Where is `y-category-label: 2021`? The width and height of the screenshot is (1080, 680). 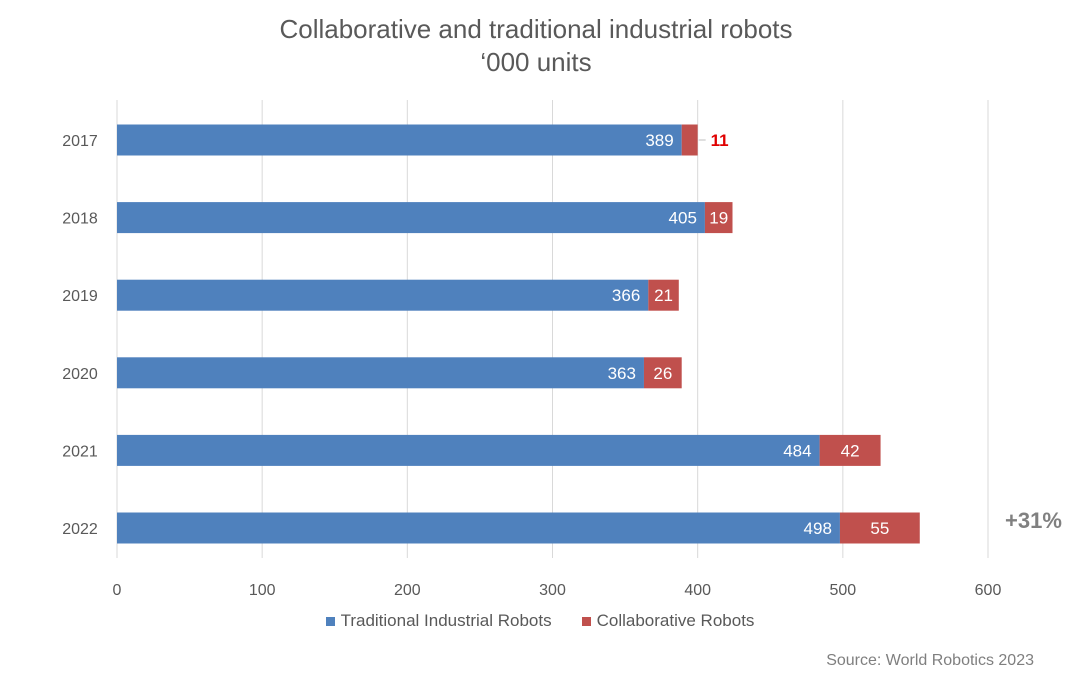 y-category-label: 2021 is located at coordinates (80, 451).